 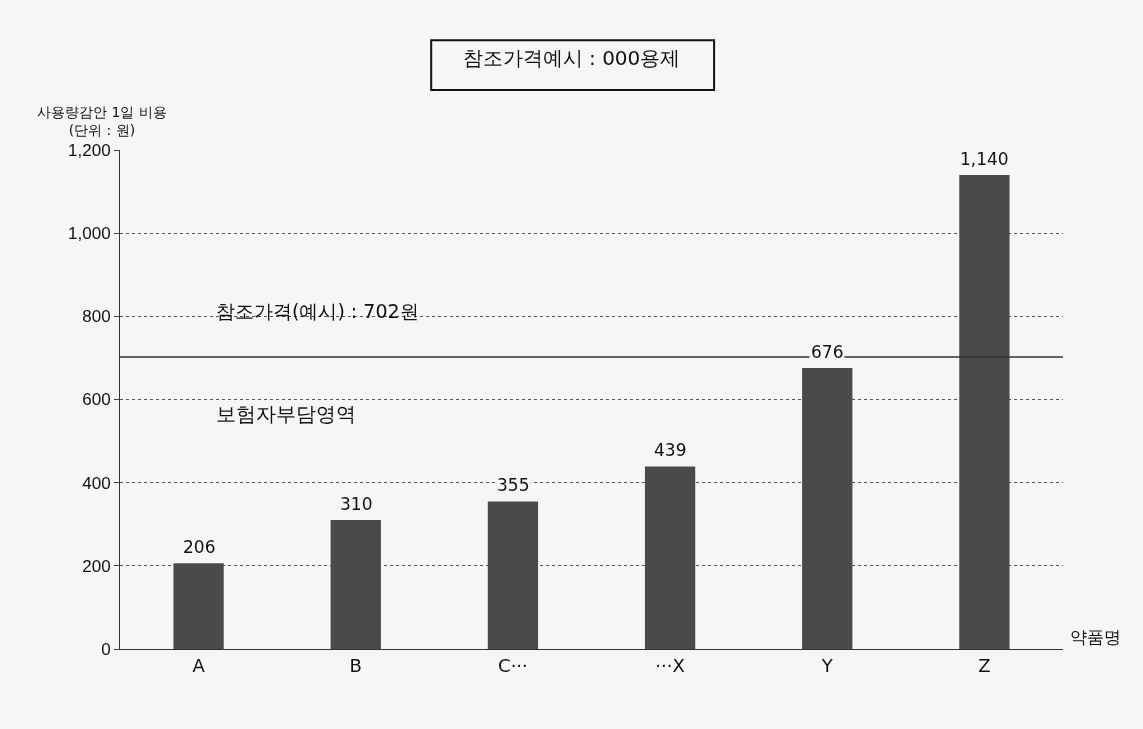 I want to click on annotation: 보험자부담영역, so click(x=286, y=414).